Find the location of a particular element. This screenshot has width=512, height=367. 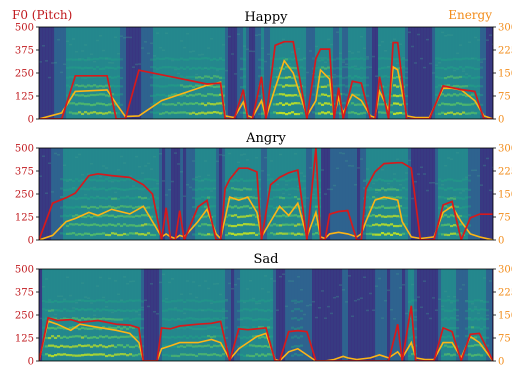

pitch-series-line is located at coordinates (266, 333).